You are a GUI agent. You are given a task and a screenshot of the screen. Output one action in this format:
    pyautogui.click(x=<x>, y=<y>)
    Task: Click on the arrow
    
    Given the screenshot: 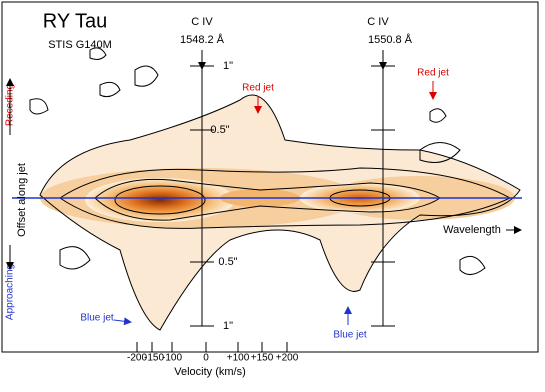 What is the action you would take?
    pyautogui.click(x=122, y=321)
    